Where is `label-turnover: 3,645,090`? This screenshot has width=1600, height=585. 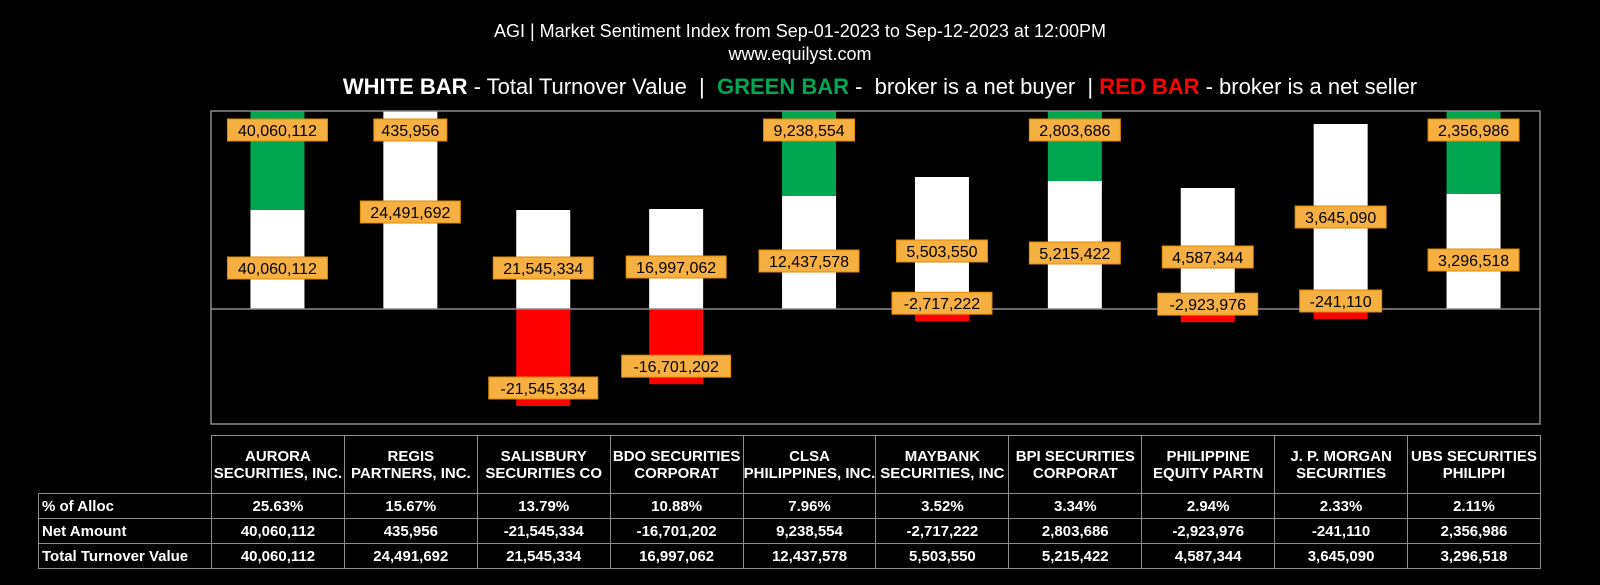 label-turnover: 3,645,090 is located at coordinates (1340, 217).